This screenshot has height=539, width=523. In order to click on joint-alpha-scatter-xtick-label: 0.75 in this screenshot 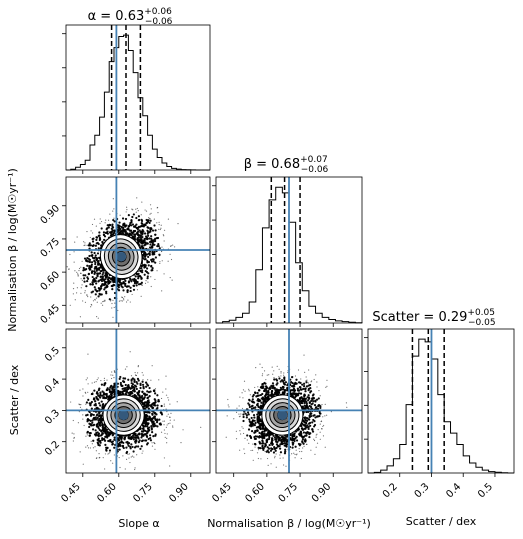, I will do `click(143, 493)`.